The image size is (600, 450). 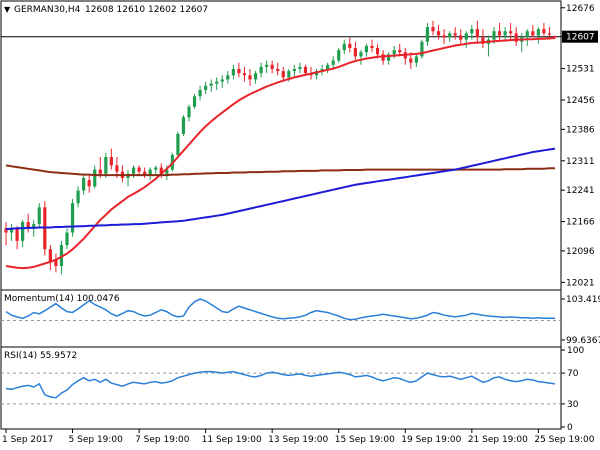 I want to click on triangle-down-icon: ▼, so click(x=7, y=9).